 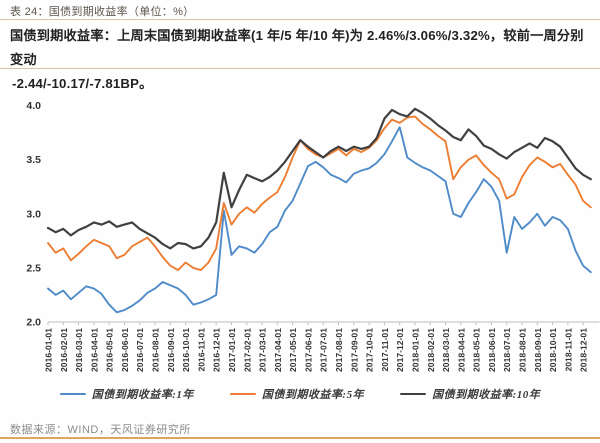 I want to click on x-tick-label: 2016-07-01, so click(x=140, y=350).